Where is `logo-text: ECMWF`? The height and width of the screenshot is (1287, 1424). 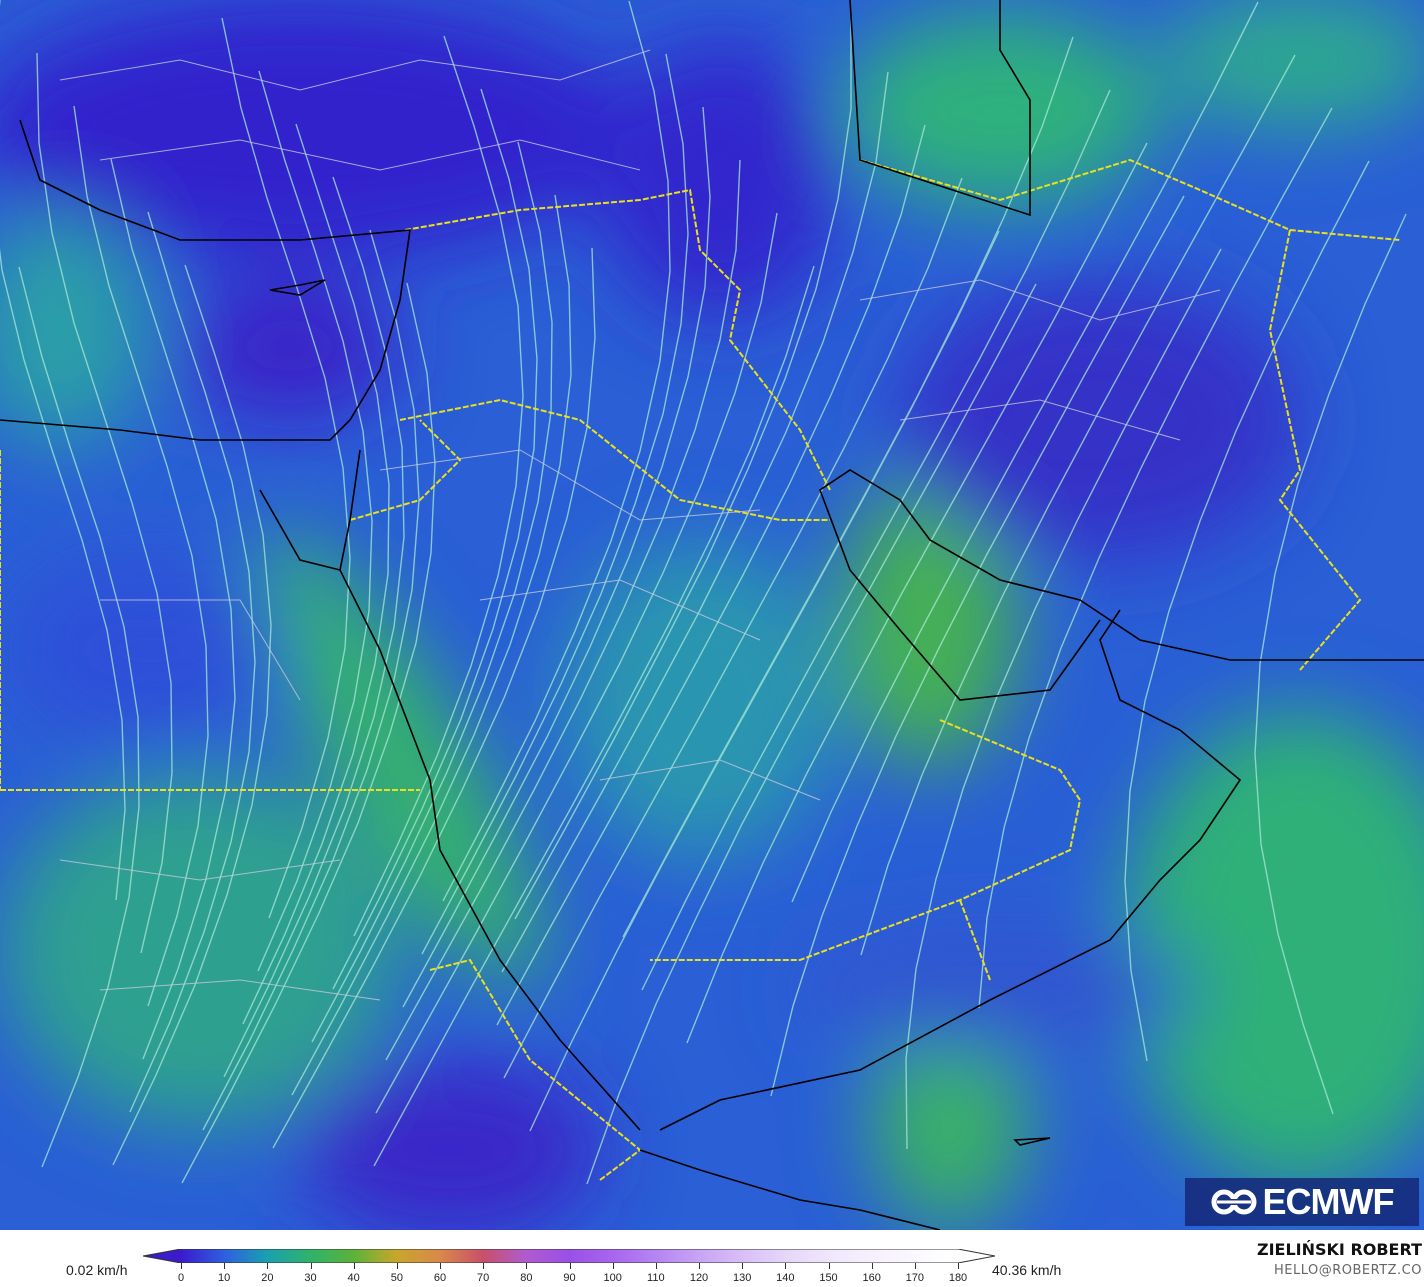 logo-text: ECMWF is located at coordinates (1328, 1201).